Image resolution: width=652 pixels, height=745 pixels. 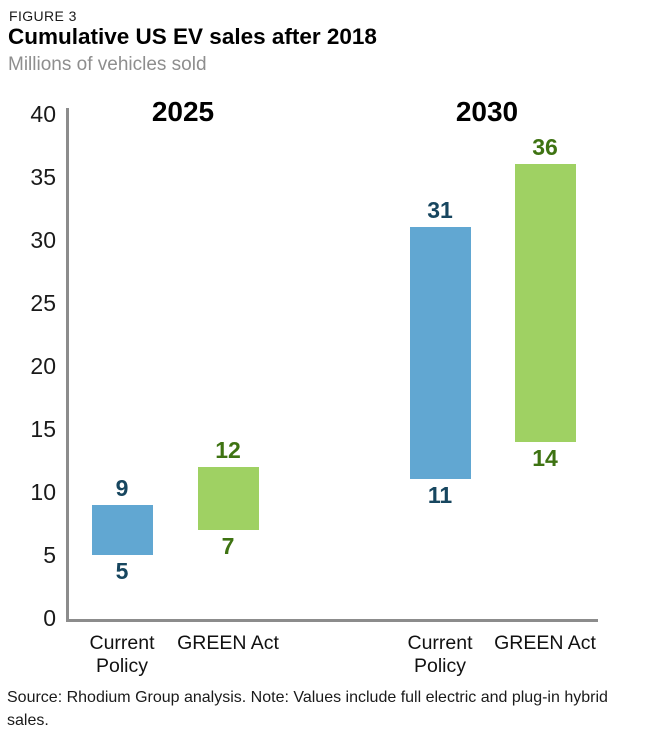 I want to click on y-tick-label: 25, so click(x=43, y=303).